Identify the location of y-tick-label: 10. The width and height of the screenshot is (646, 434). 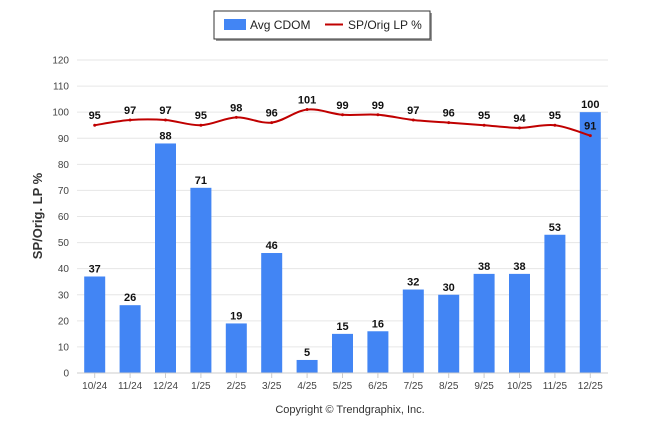
(64, 347).